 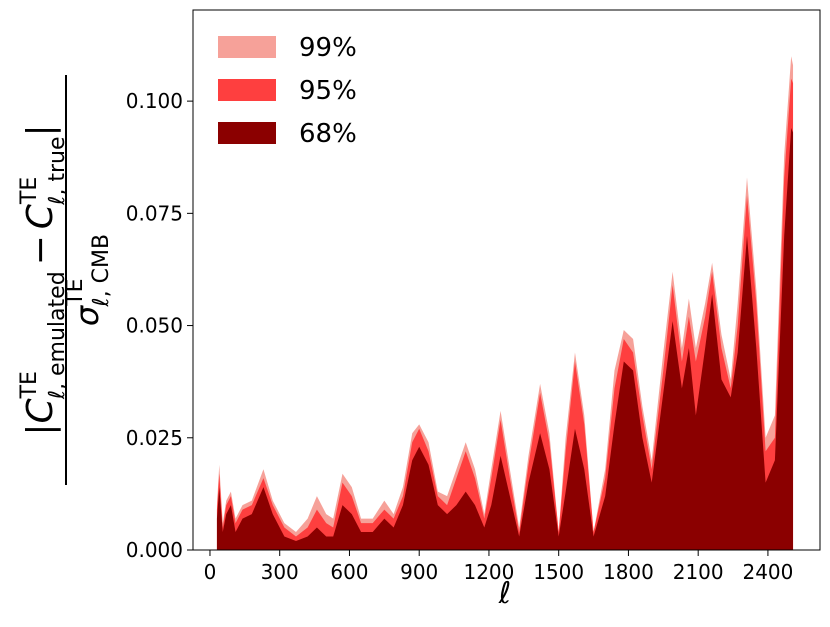 I want to click on y-label-denominator: σTEℓ, CMB, so click(x=88, y=280).